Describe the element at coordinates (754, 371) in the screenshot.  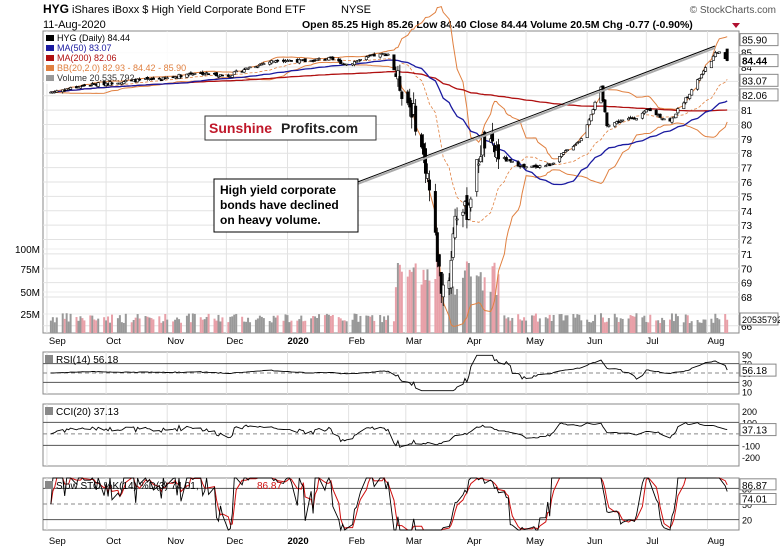
I see `rsi-tag: 56.18` at that location.